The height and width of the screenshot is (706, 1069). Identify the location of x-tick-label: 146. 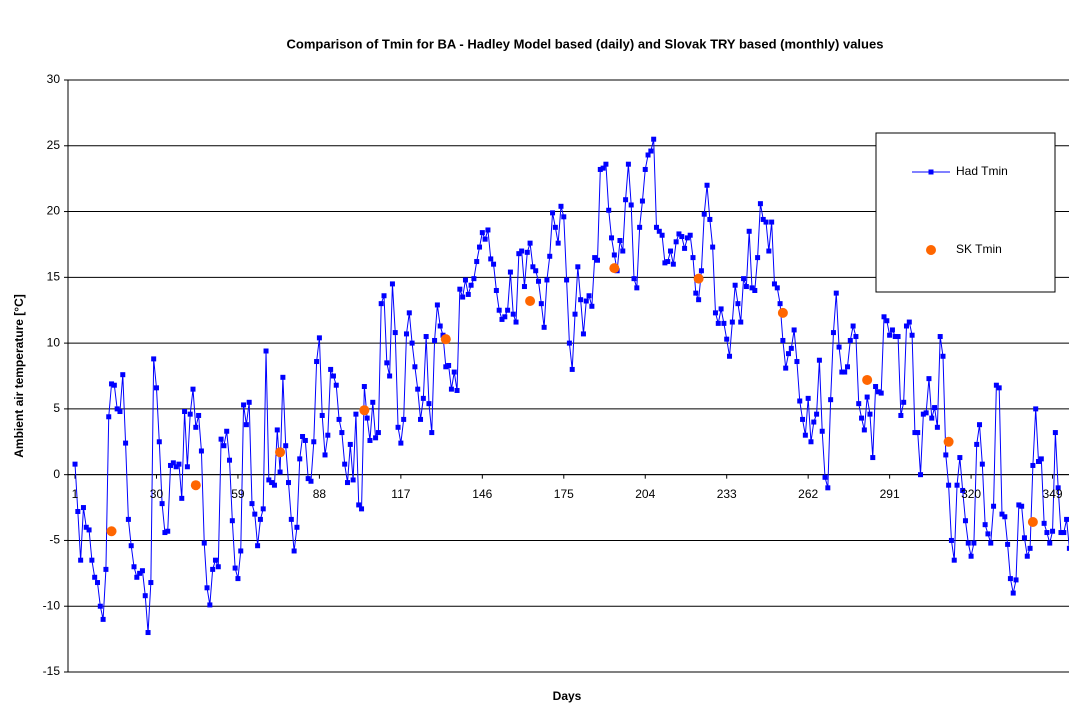
(482, 494).